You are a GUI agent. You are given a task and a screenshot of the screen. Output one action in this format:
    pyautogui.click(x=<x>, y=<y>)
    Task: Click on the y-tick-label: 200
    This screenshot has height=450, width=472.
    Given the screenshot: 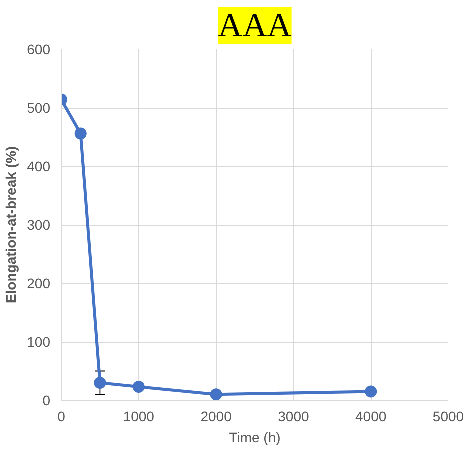 What is the action you would take?
    pyautogui.click(x=39, y=284)
    